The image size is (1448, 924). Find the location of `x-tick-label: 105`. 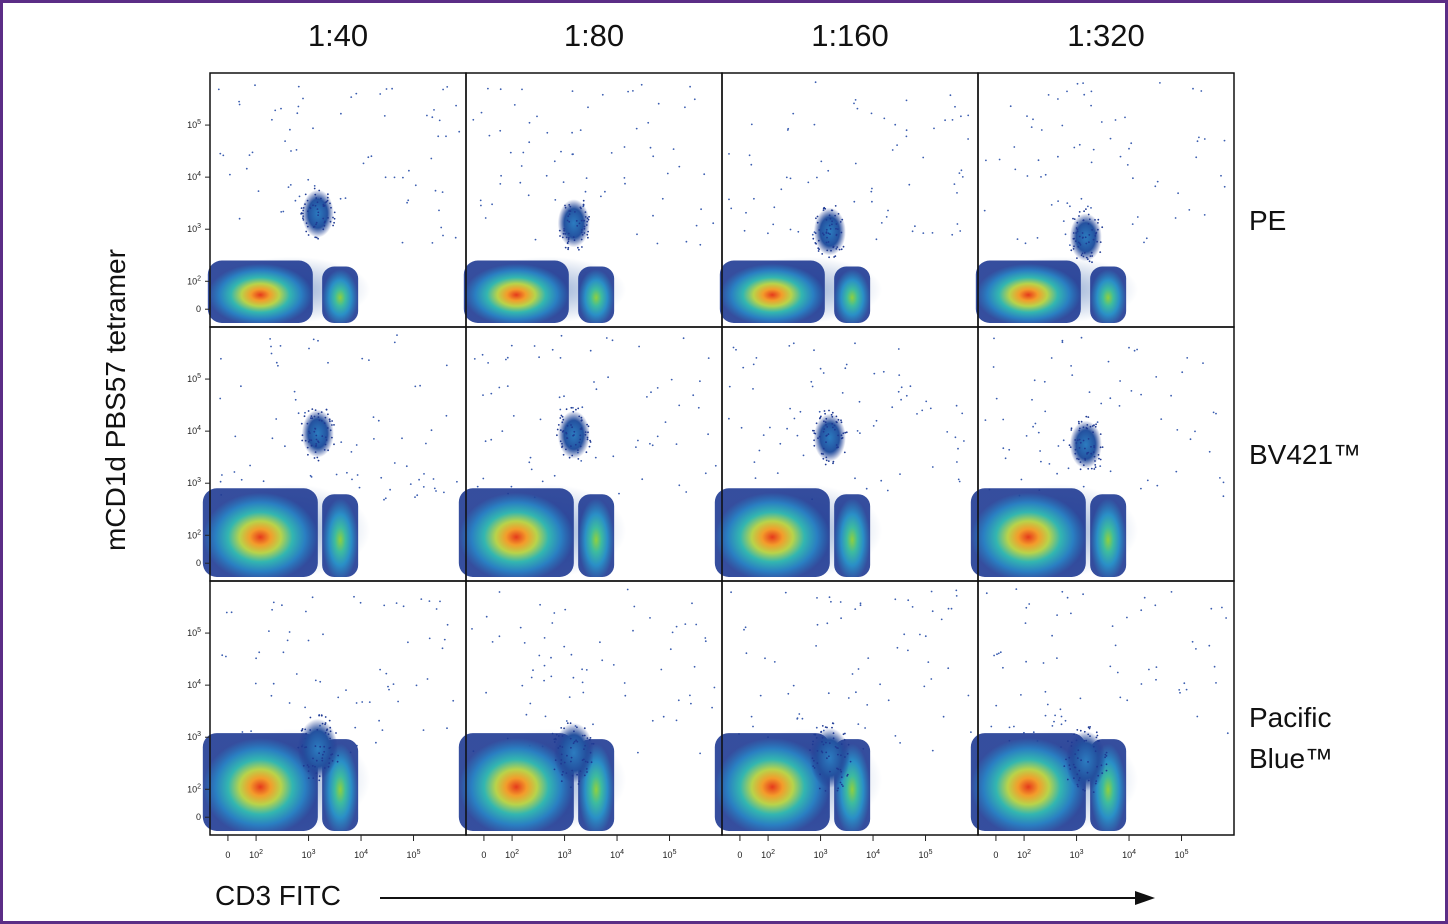

x-tick-label: 105 is located at coordinates (926, 854).